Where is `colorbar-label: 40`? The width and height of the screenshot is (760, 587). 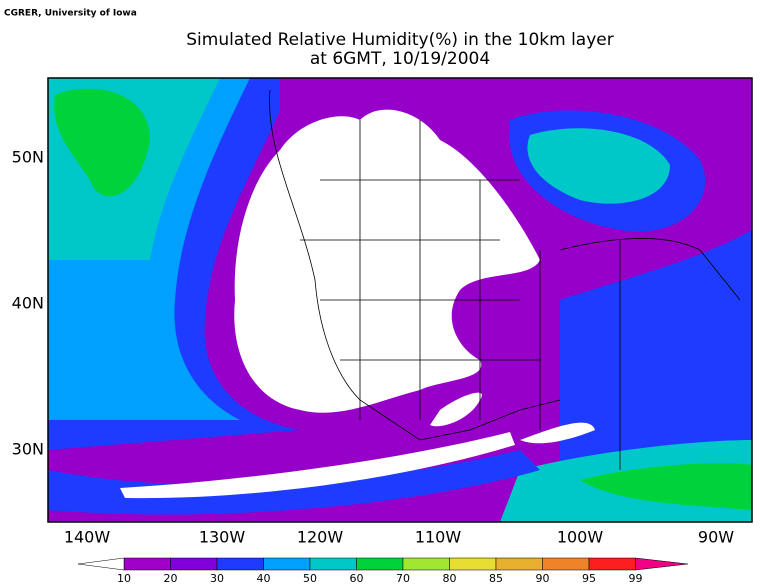
colorbar-label: 40 is located at coordinates (264, 578).